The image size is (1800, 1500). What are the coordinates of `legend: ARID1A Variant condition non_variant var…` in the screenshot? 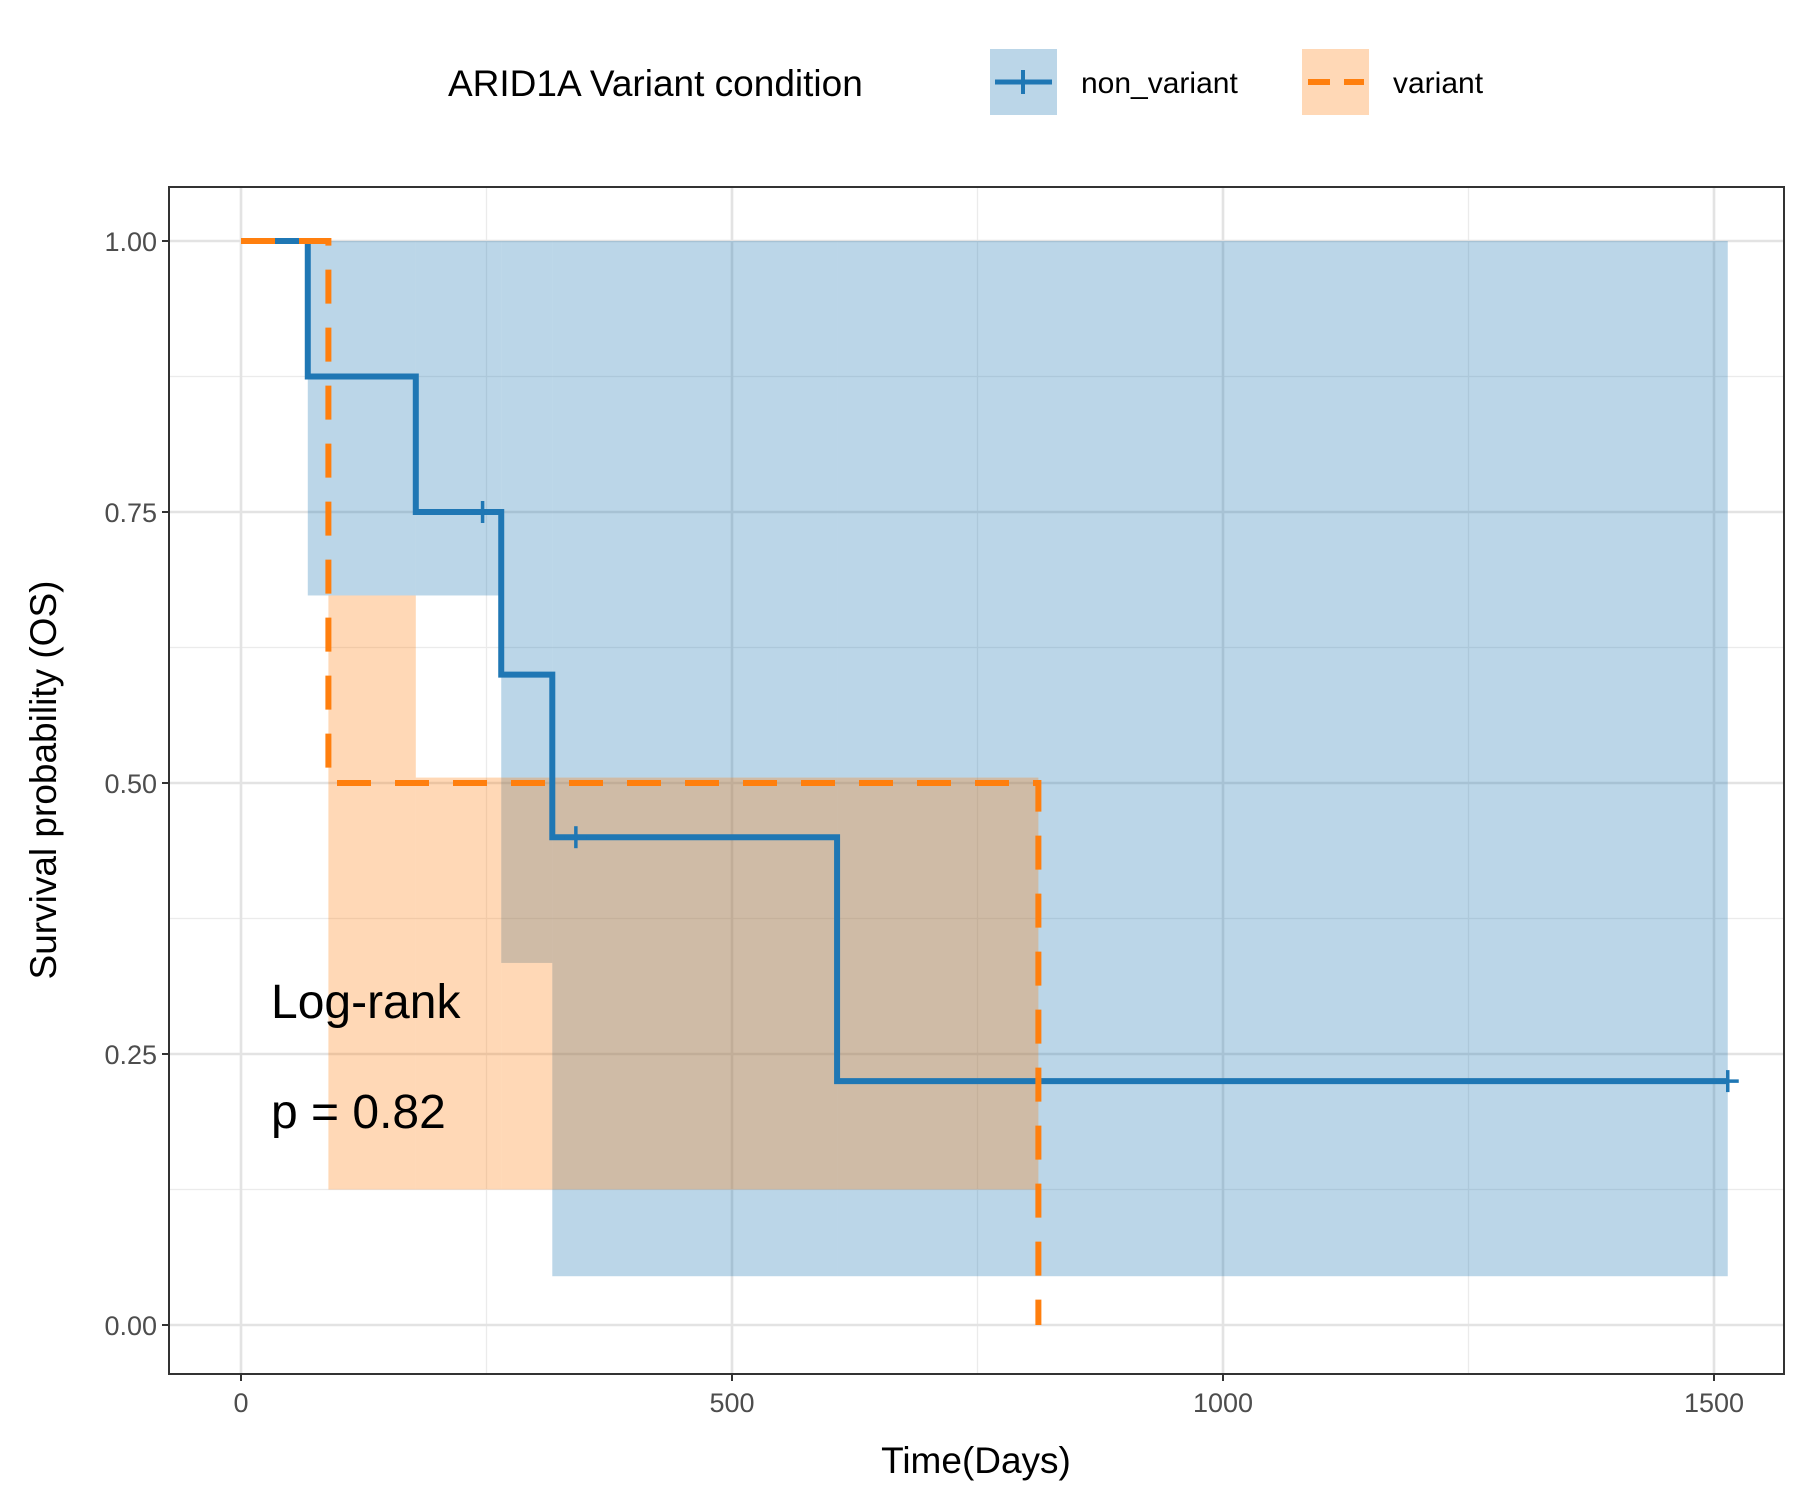 It's located at (966, 82).